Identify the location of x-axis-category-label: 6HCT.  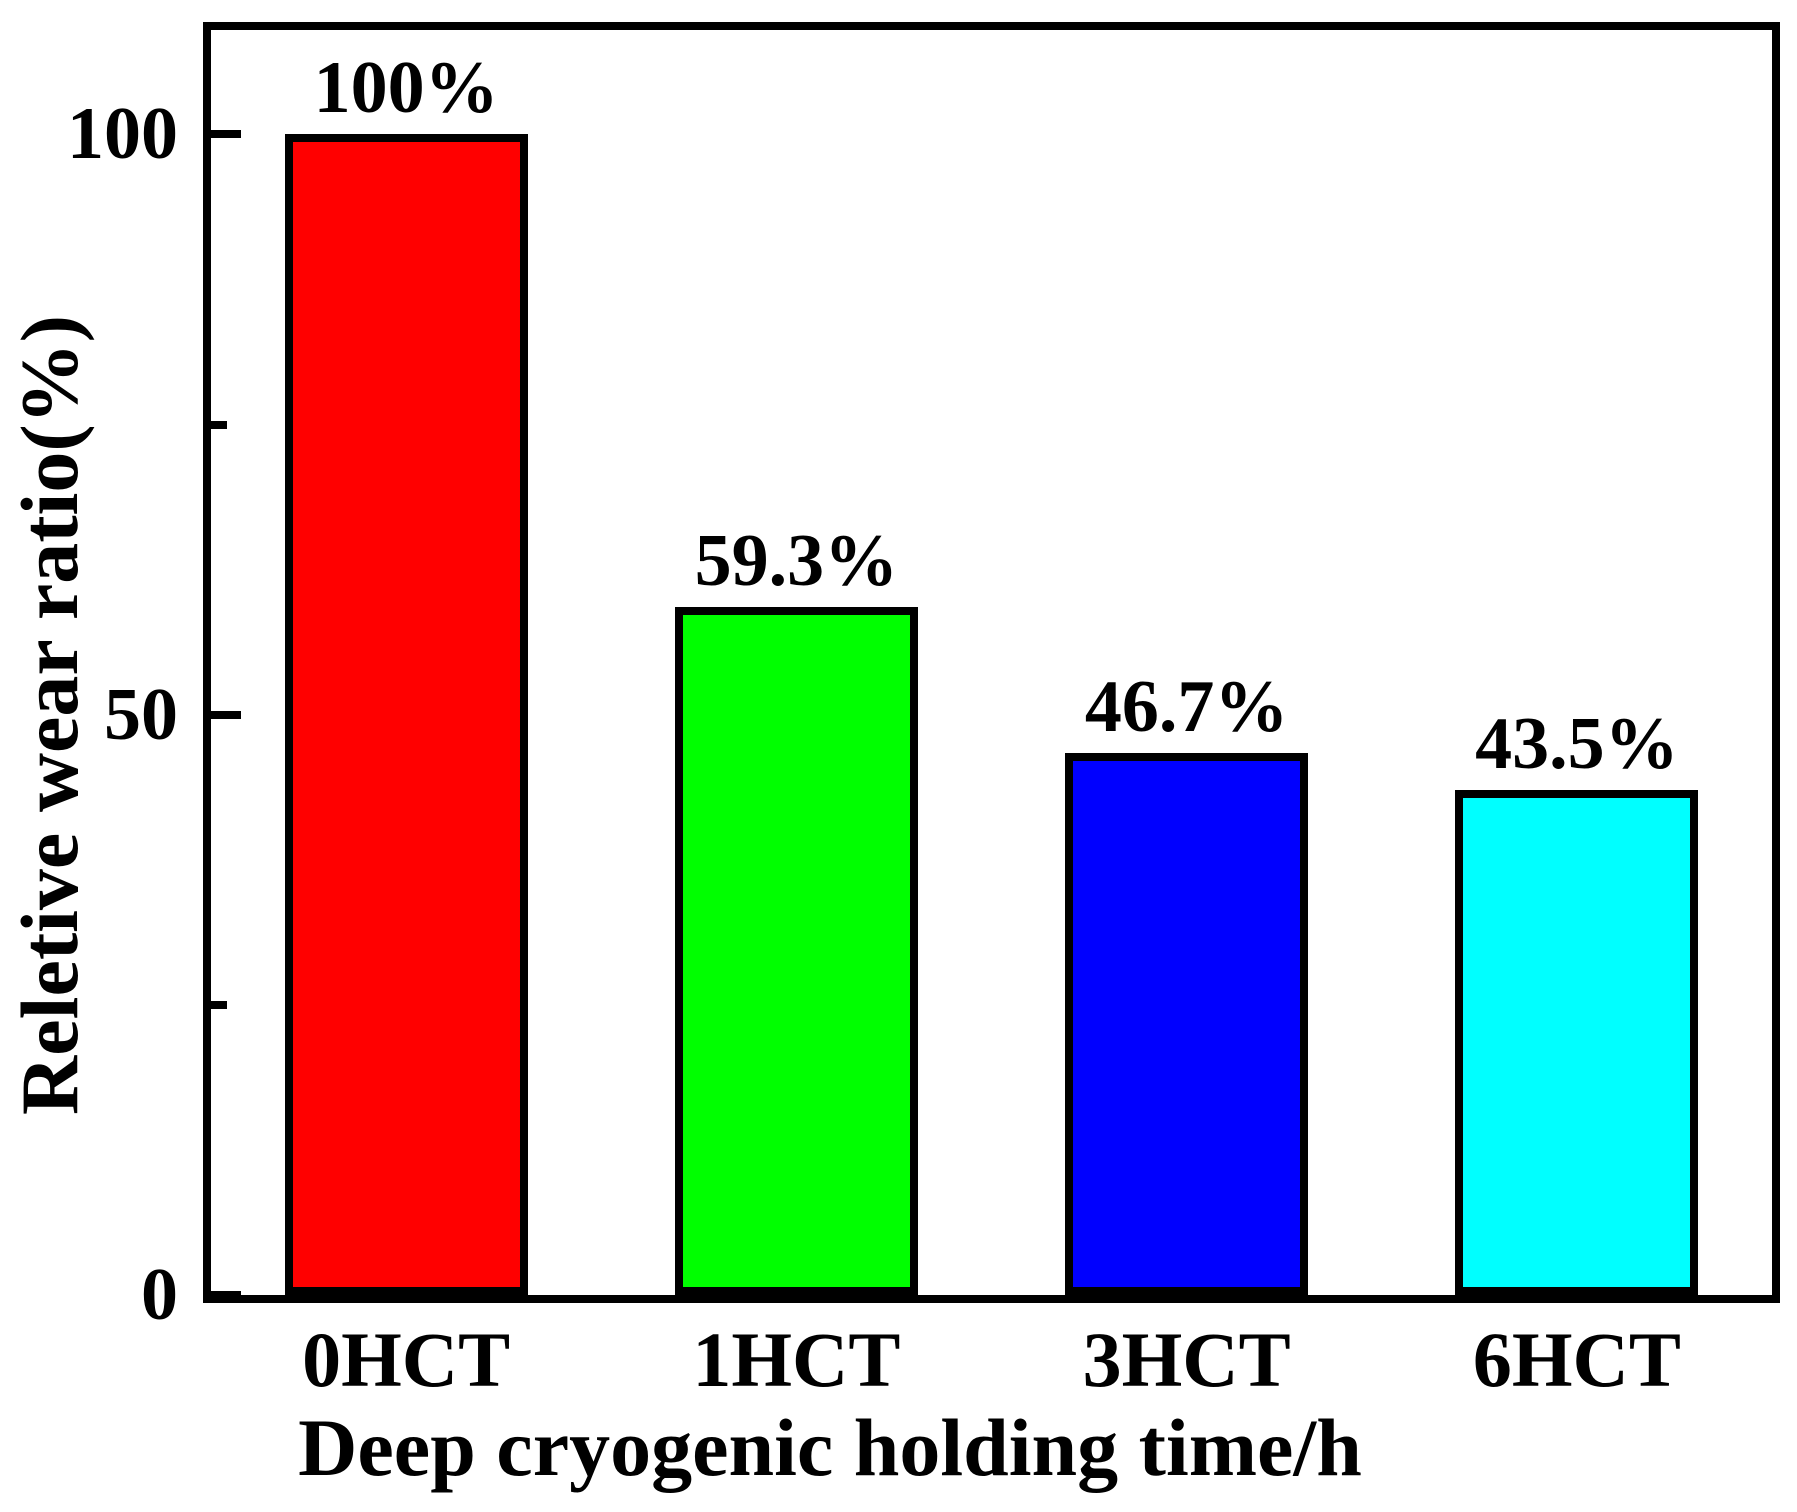
(1576, 1359).